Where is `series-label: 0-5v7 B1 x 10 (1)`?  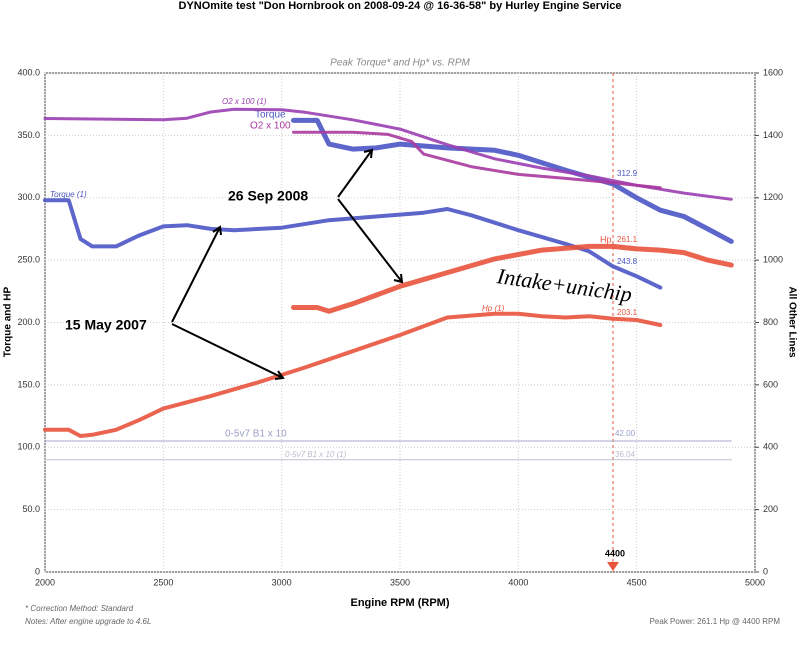
series-label: 0-5v7 B1 x 10 (1) is located at coordinates (316, 454).